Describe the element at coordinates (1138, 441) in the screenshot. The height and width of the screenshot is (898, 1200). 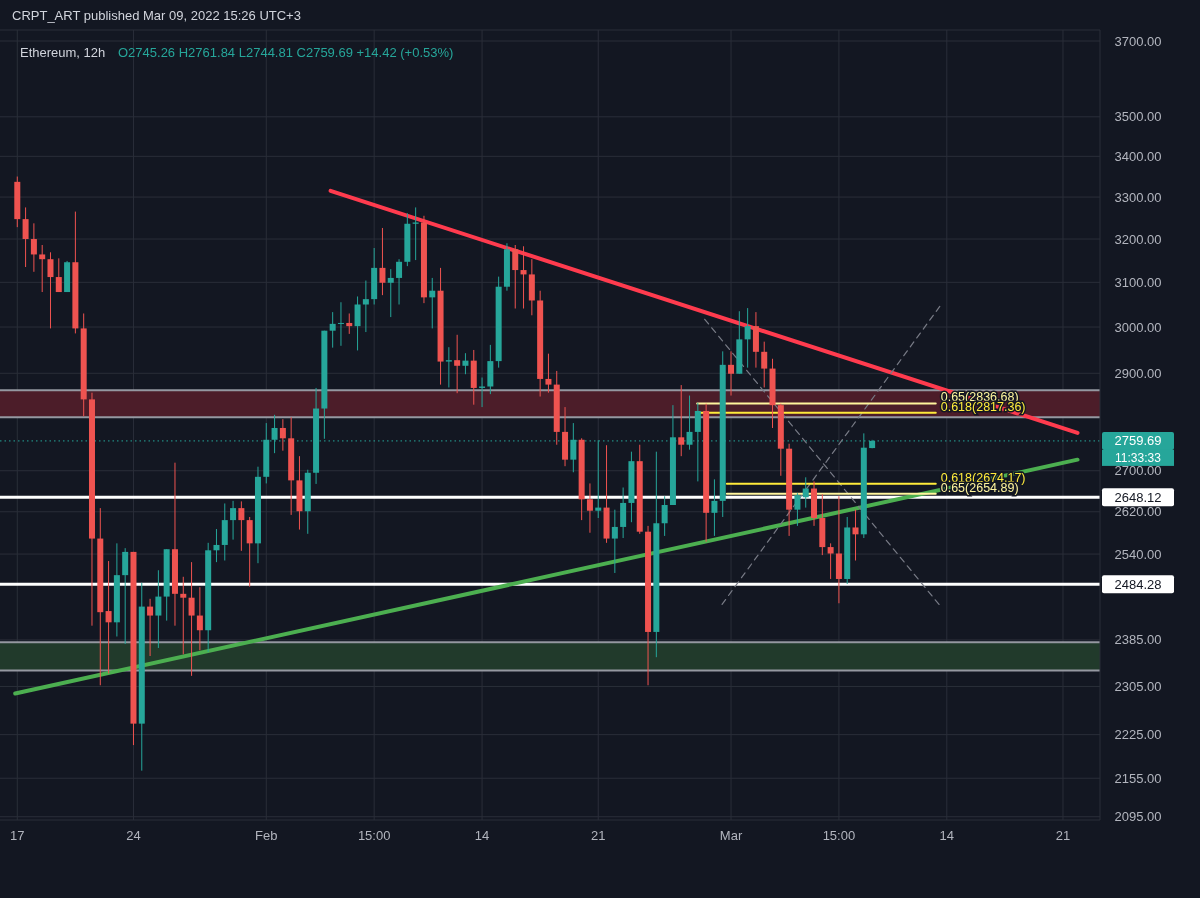
I see `ref-line-label: 2759.69` at that location.